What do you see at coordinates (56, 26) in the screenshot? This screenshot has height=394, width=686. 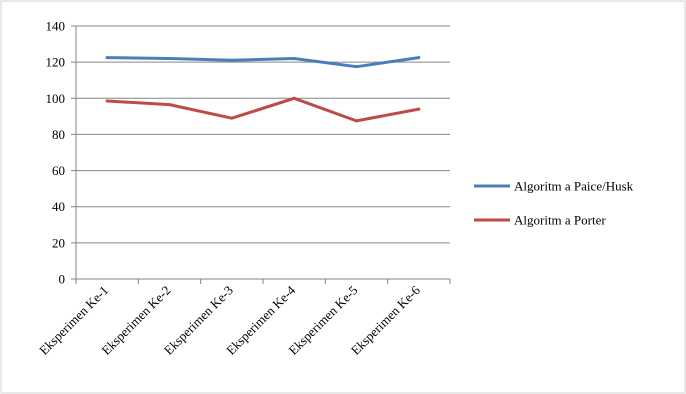 I see `y-tick-label: 140` at bounding box center [56, 26].